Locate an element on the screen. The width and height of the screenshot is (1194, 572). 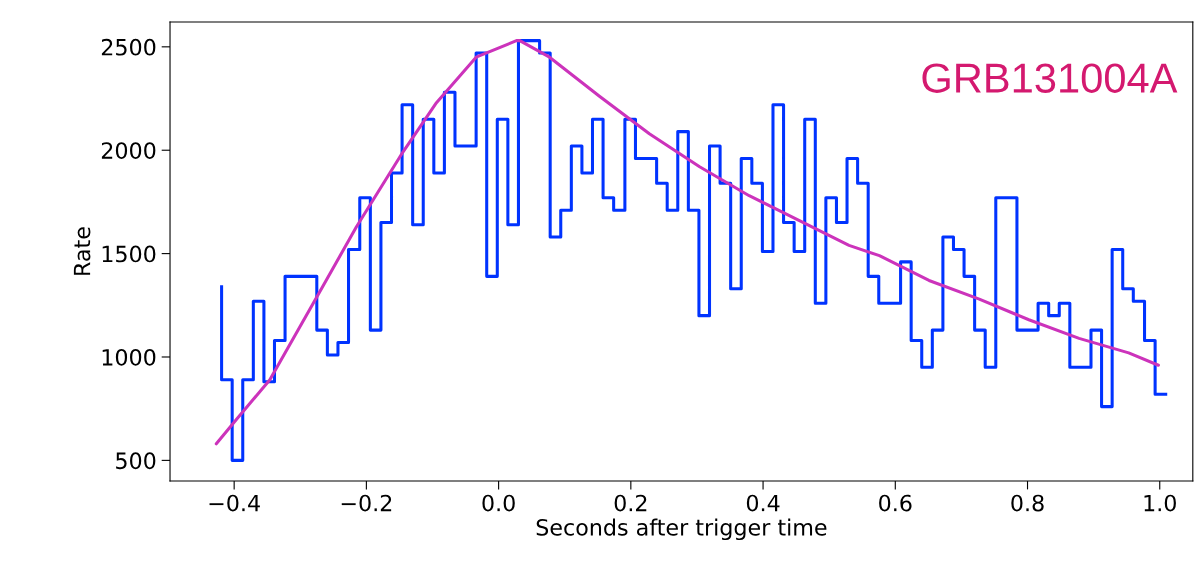
y-tick-label: 2000 is located at coordinates (128, 150).